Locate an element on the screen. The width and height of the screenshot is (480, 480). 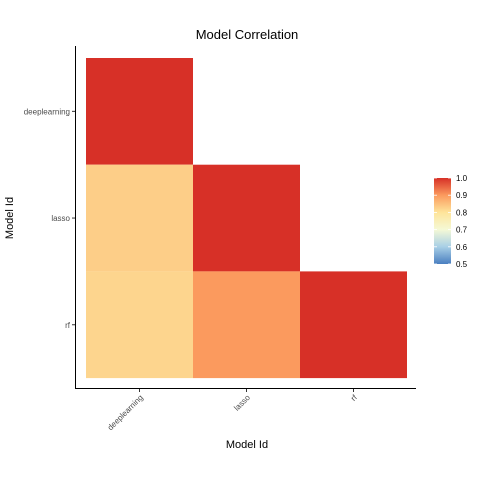
heatmap-cell-deeplearning-lasso is located at coordinates (139, 218).